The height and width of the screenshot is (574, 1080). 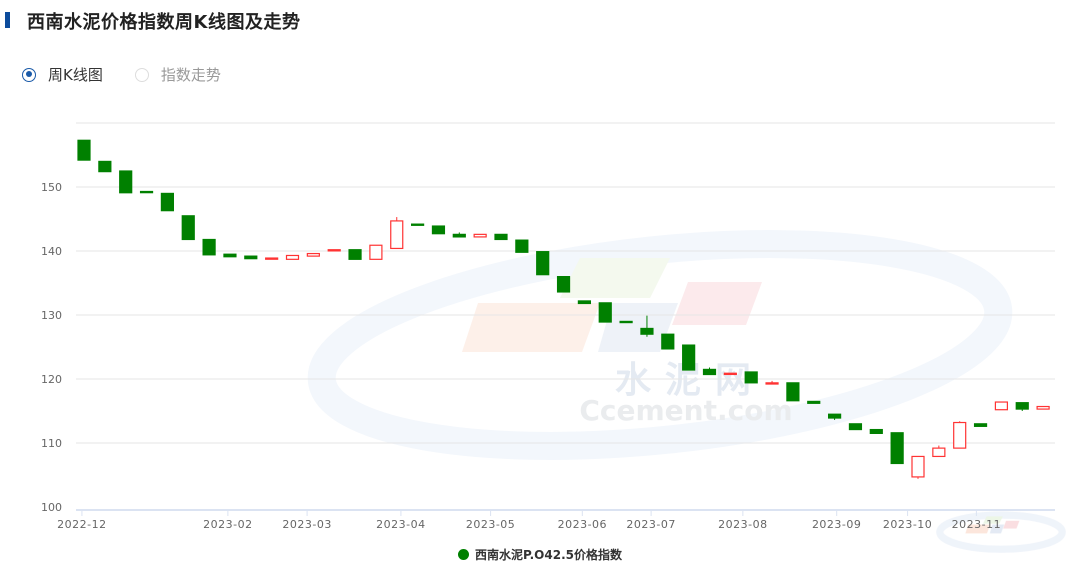 I want to click on y-tick-label: 110, so click(x=51, y=443).